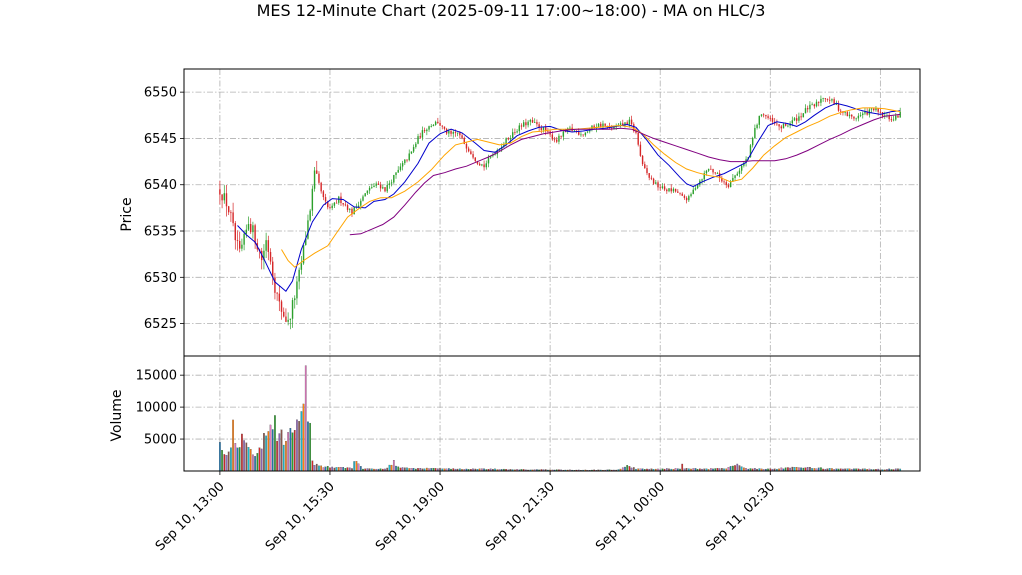  Describe the element at coordinates (156, 376) in the screenshot. I see `volume-tick-label: 15000` at that location.